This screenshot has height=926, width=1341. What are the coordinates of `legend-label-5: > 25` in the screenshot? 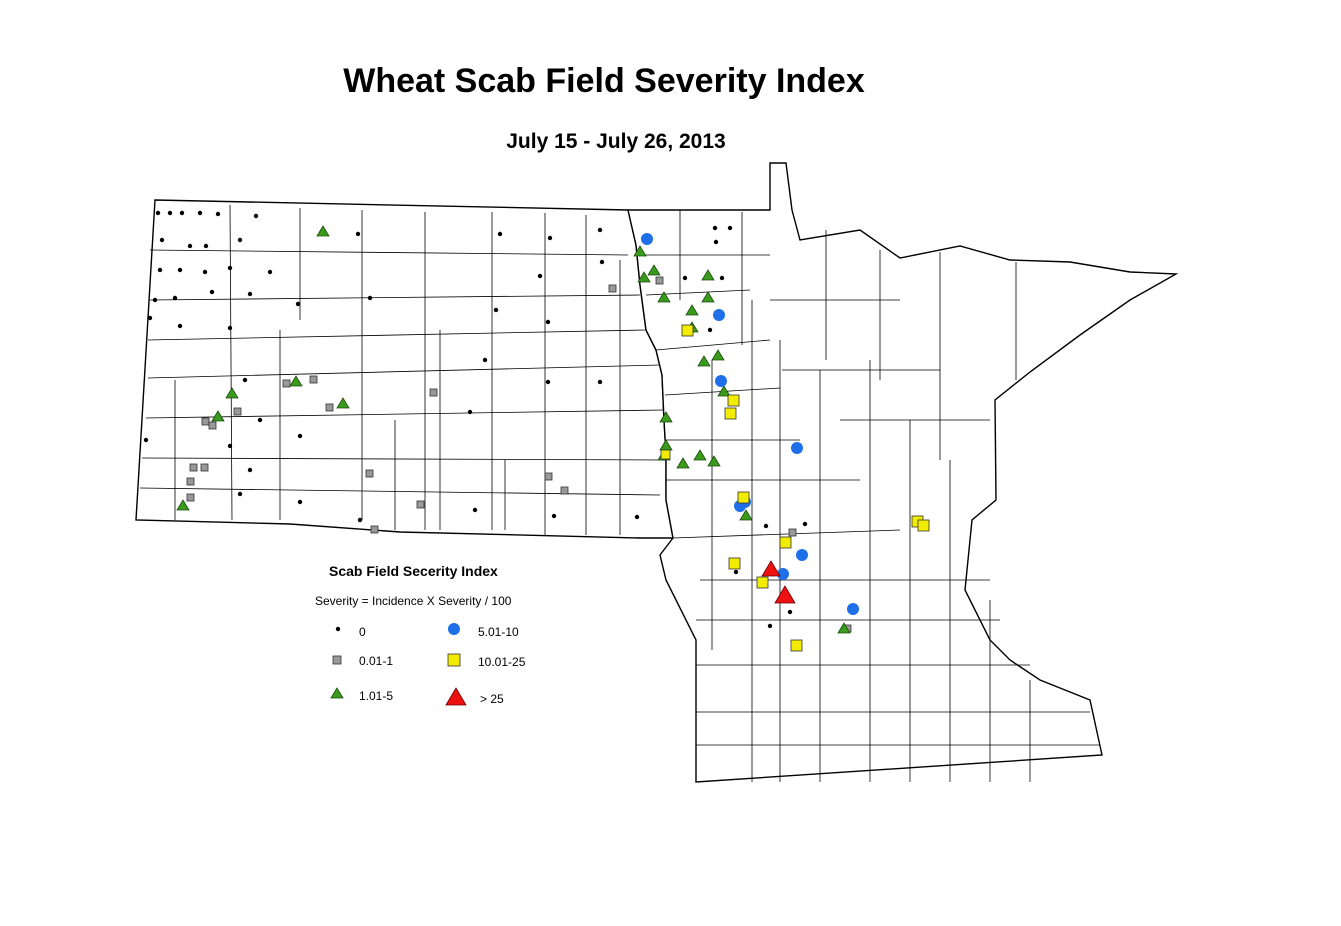 It's located at (492, 699).